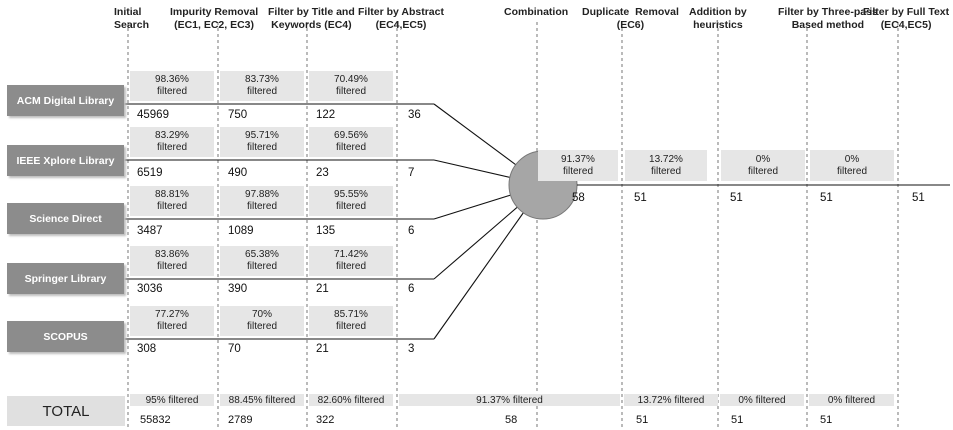  What do you see at coordinates (763, 165) in the screenshot?
I see `combined-filter-3: 0% filtered` at bounding box center [763, 165].